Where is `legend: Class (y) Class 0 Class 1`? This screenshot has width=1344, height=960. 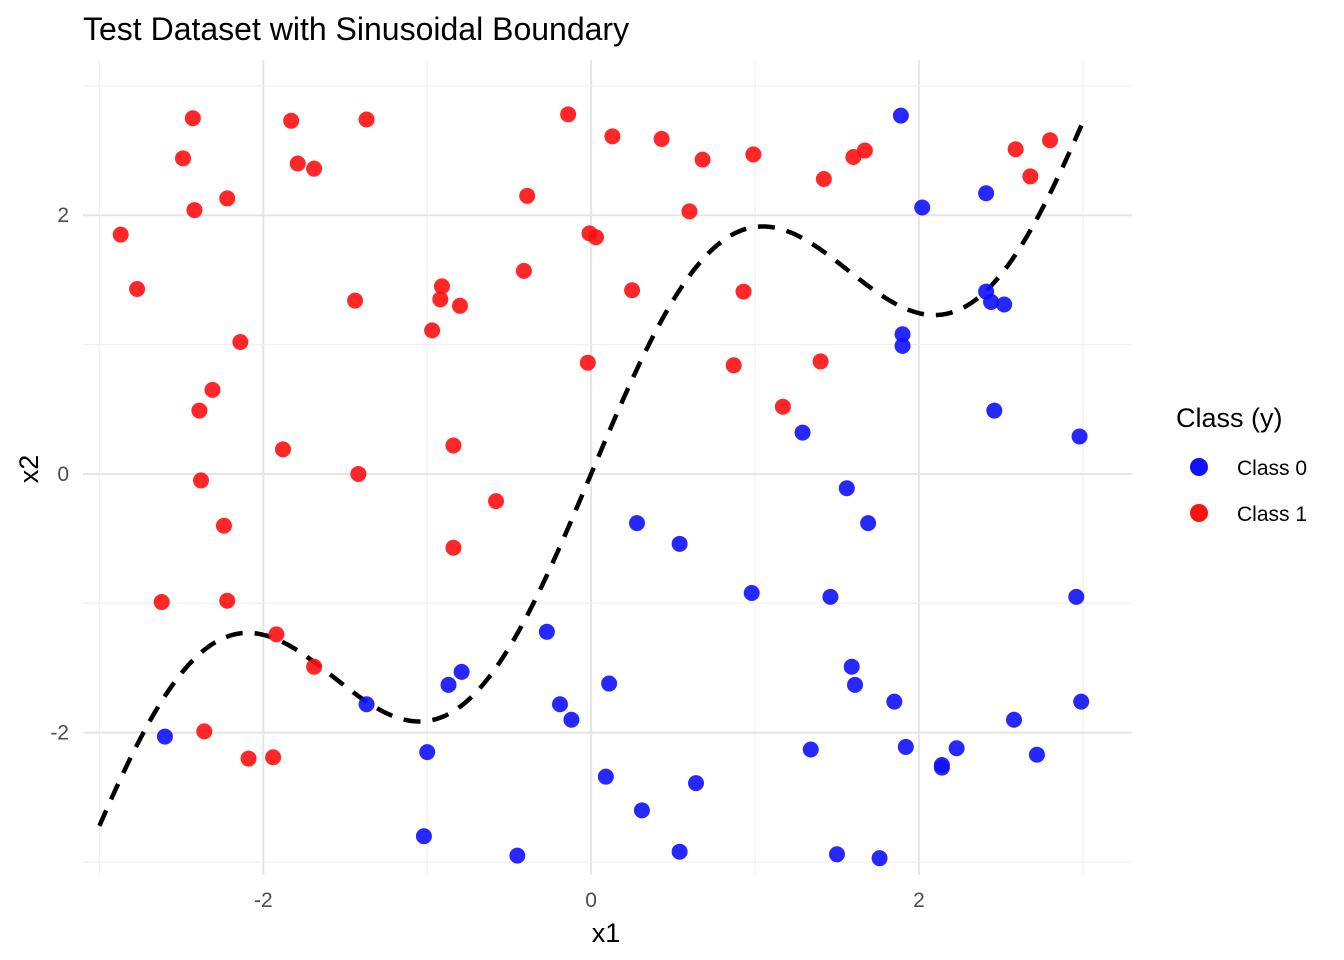
legend: Class (y) Class 0 Class 1 is located at coordinates (1241, 464).